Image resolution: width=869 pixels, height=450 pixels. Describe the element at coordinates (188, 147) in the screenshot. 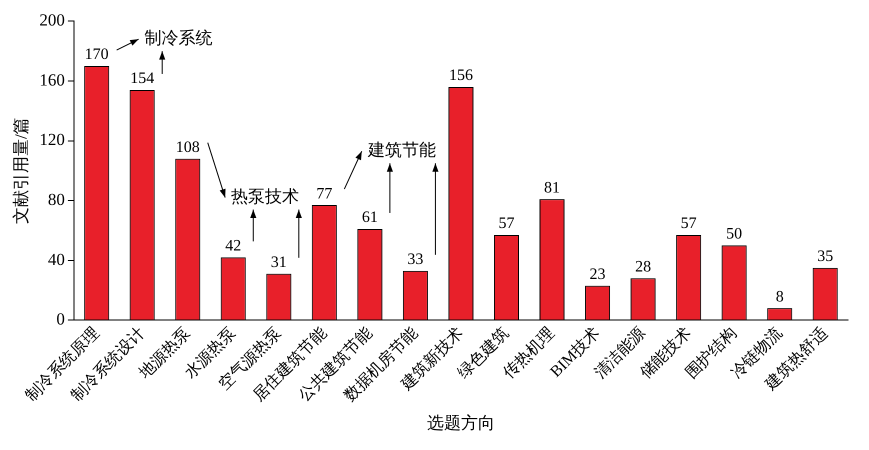

I see `data-label: 108` at that location.